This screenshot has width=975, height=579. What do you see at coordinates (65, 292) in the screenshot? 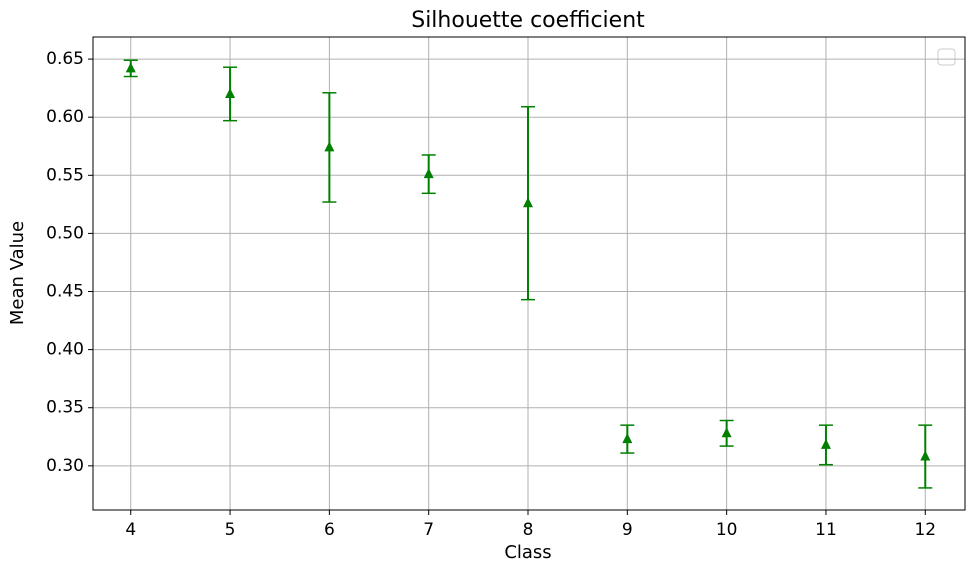
I see `y-tick-label: 0.45` at bounding box center [65, 292].